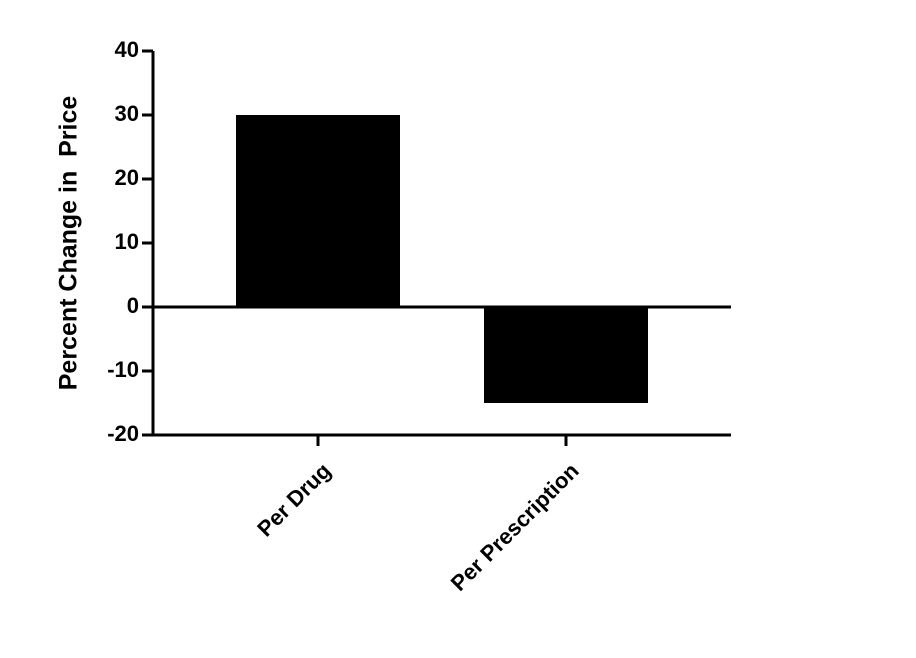 The height and width of the screenshot is (658, 916). What do you see at coordinates (127, 177) in the screenshot?
I see `y-tick-label: 20` at bounding box center [127, 177].